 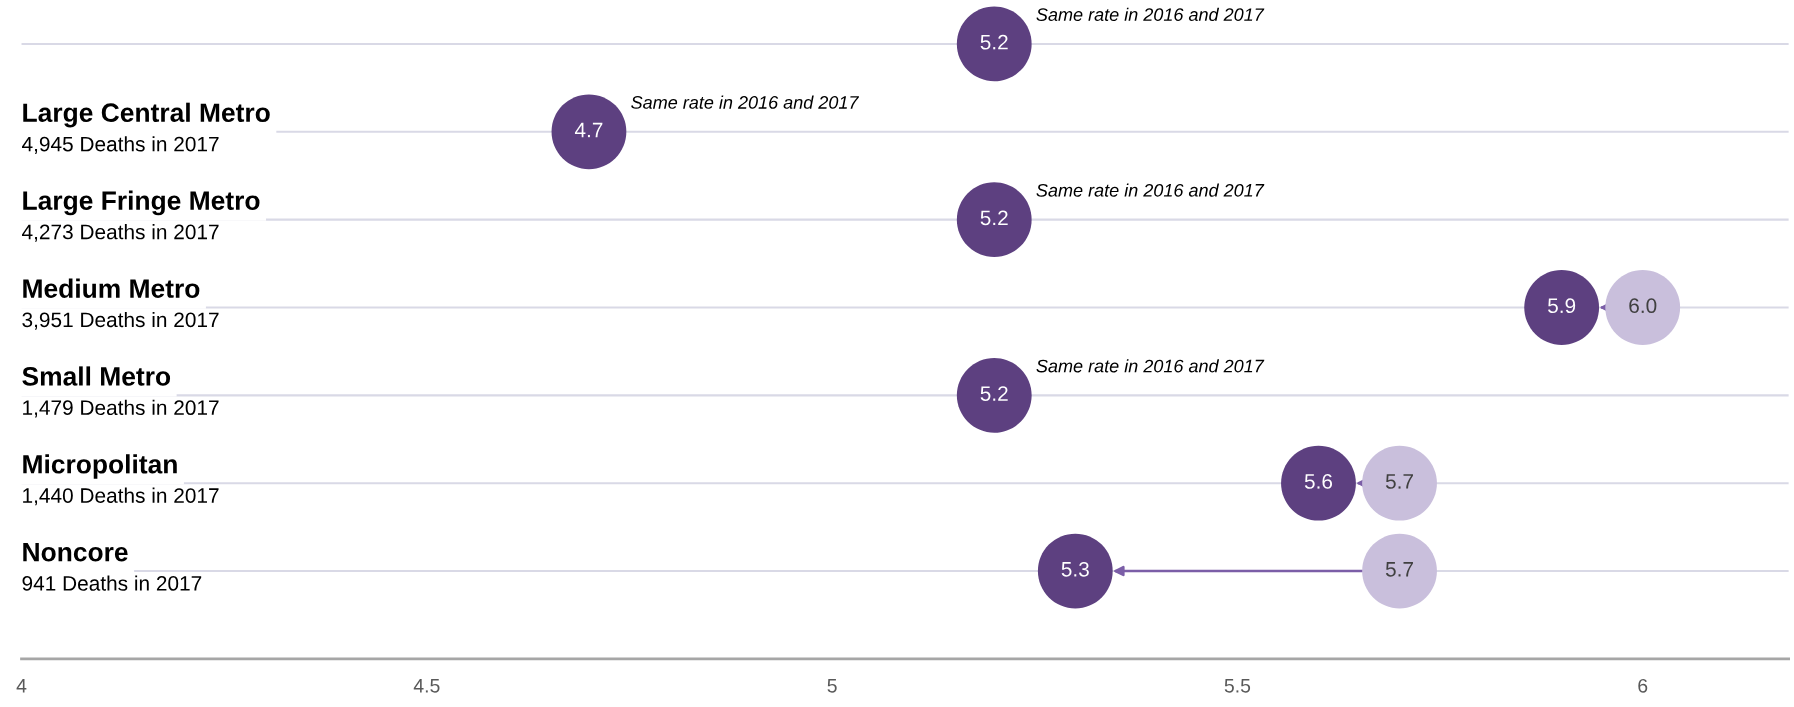 What do you see at coordinates (832, 686) in the screenshot?
I see `x-tick-label: 5` at bounding box center [832, 686].